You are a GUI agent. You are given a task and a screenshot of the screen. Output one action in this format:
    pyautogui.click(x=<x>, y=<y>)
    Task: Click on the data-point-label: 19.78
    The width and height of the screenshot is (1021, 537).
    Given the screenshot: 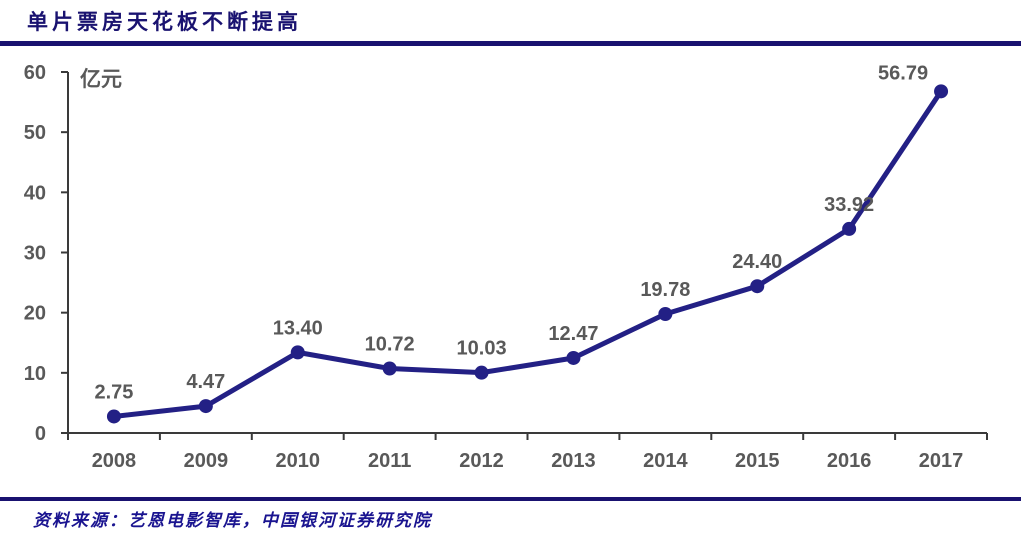 What is the action you would take?
    pyautogui.click(x=665, y=290)
    